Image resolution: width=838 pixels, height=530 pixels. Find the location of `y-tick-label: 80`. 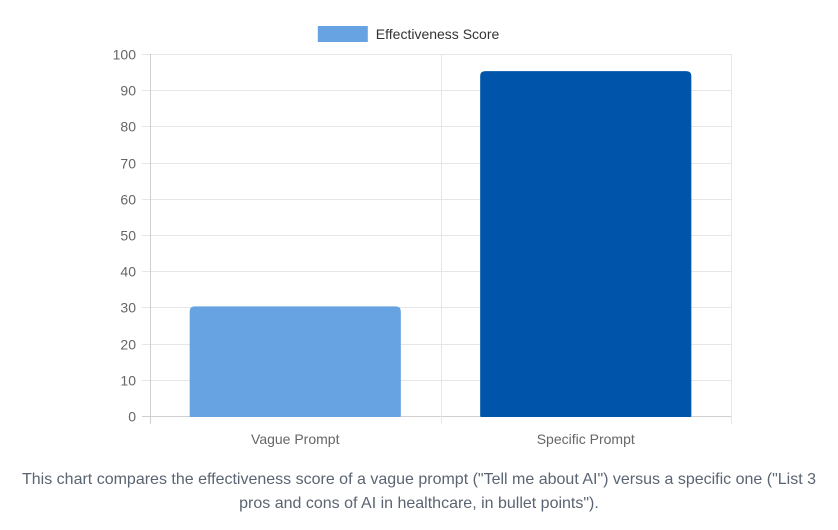

y-tick-label: 80 is located at coordinates (128, 127).